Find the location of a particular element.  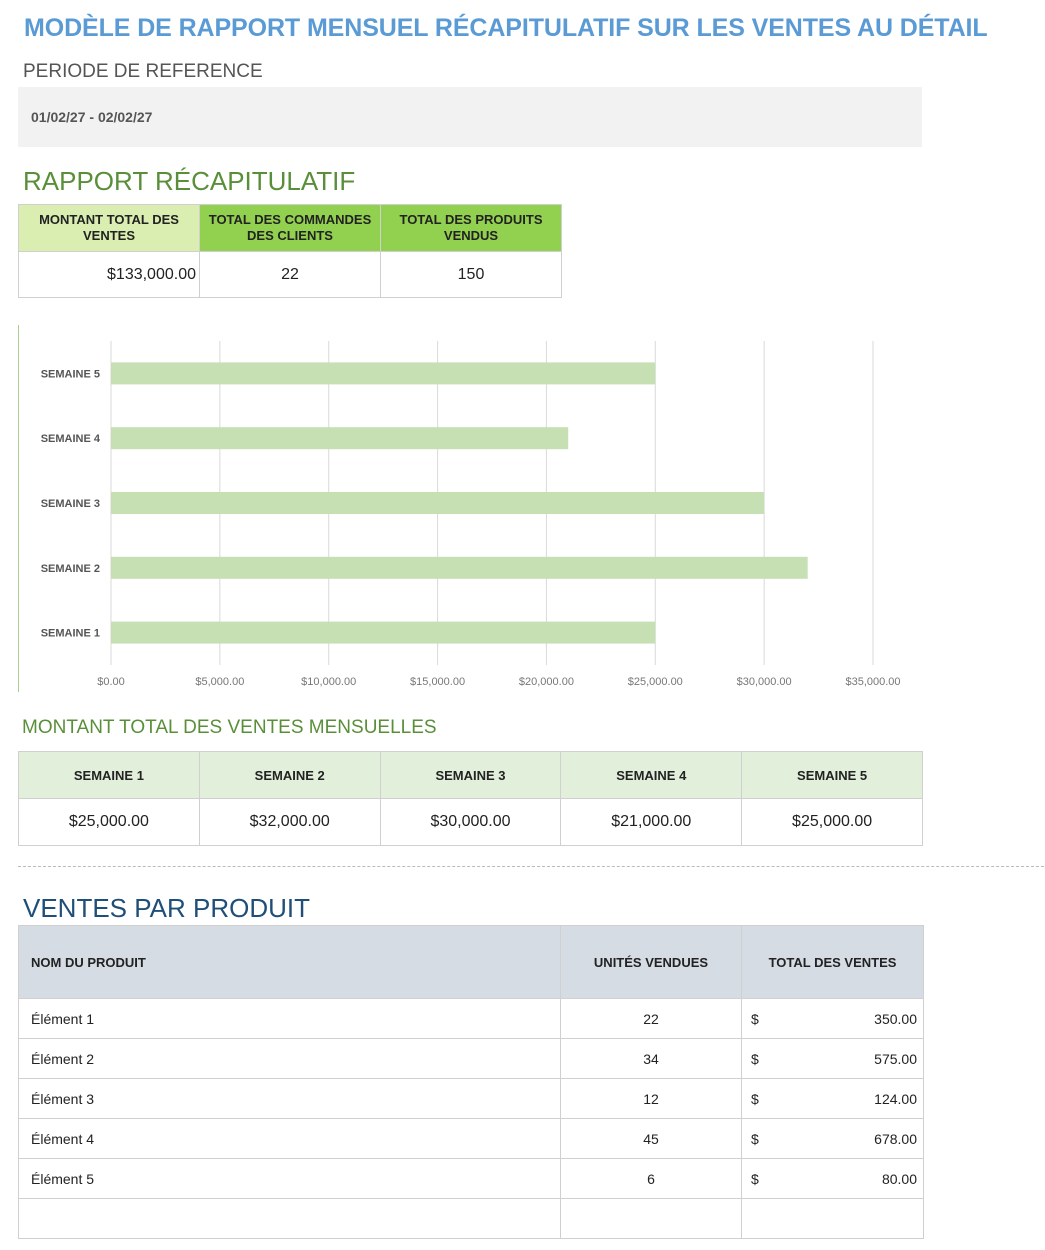

y-category-label: SEMAINE 2 is located at coordinates (70, 569).